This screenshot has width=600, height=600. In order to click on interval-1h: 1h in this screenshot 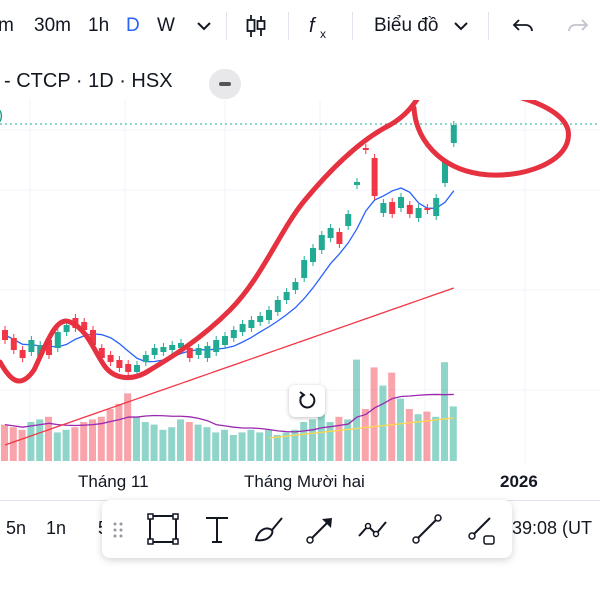, I will do `click(99, 25)`.